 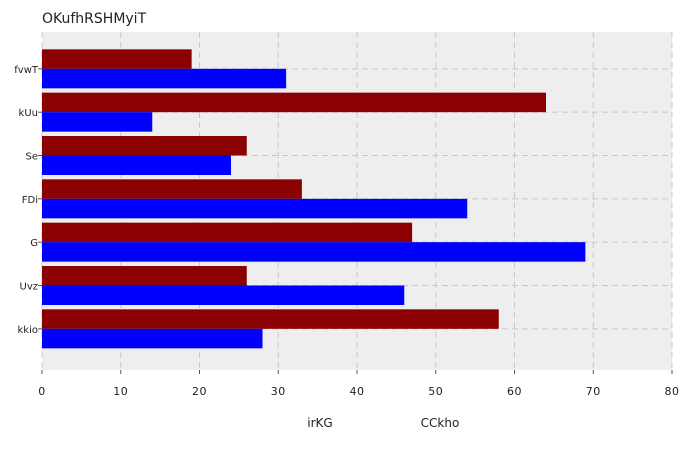 I want to click on x-tick-label: 80, so click(x=672, y=391).